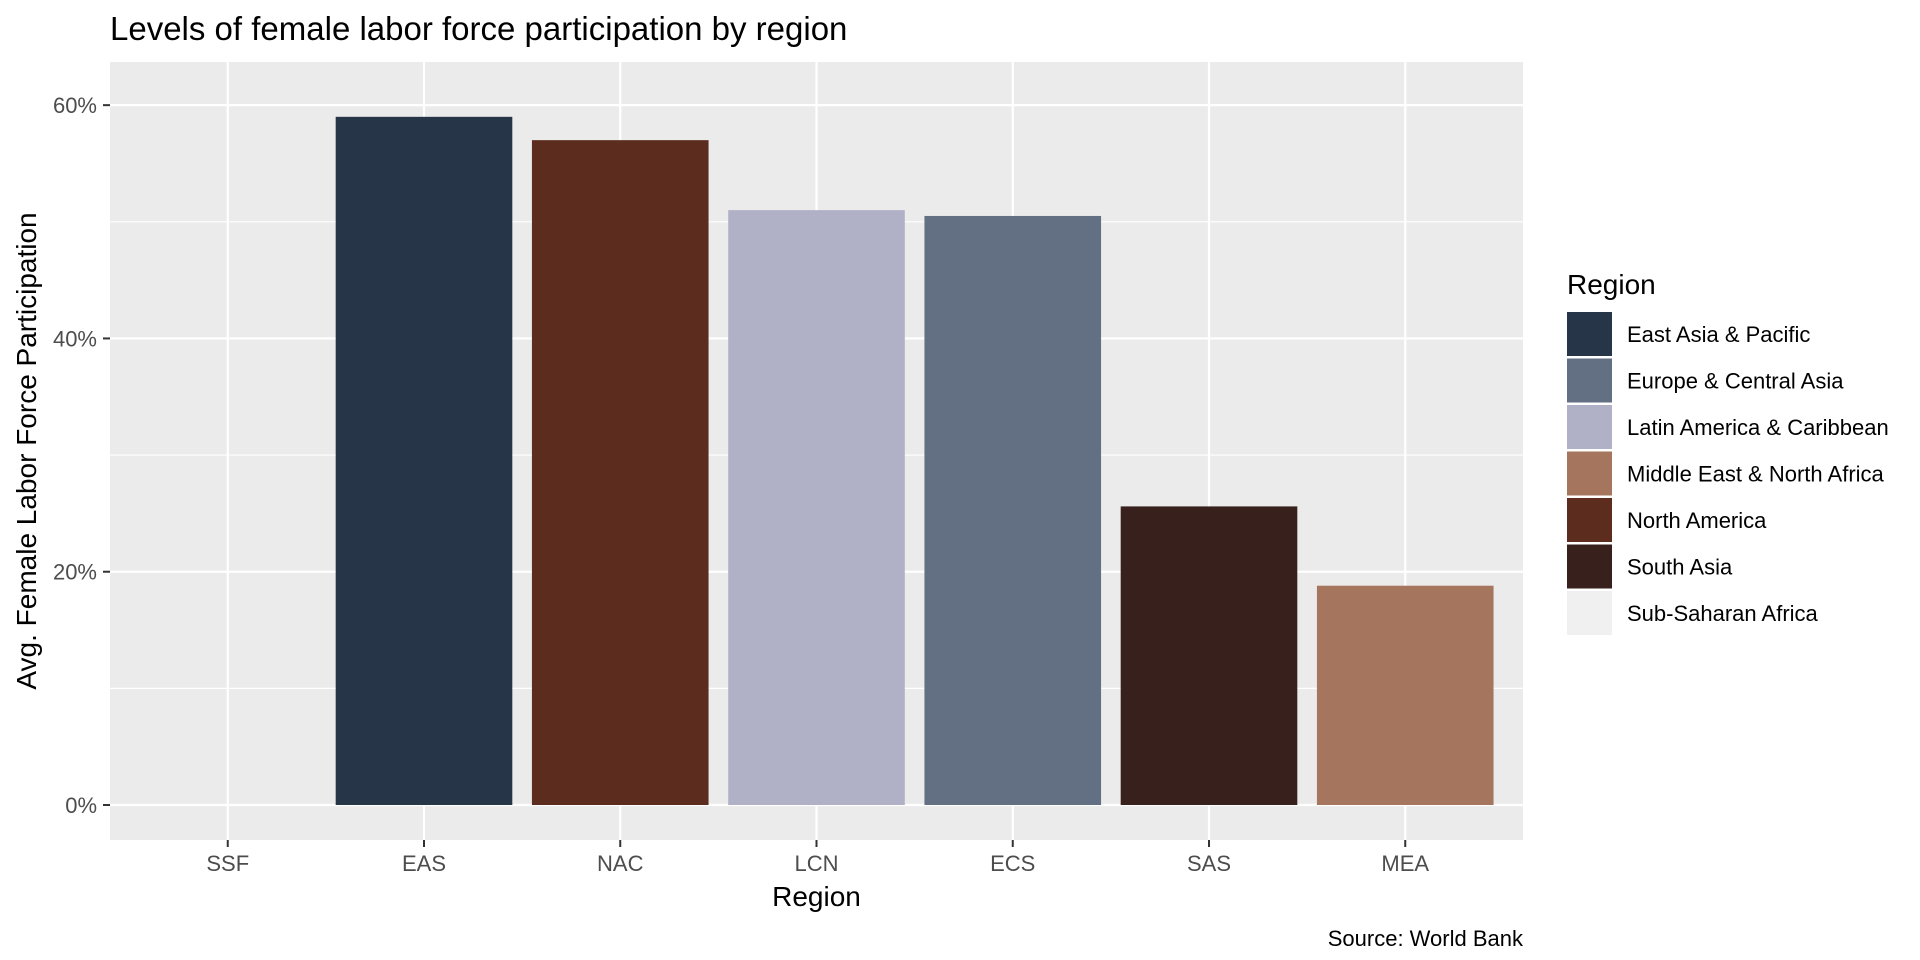 The image size is (1920, 960). I want to click on y-tick-label: 60%, so click(75, 105).